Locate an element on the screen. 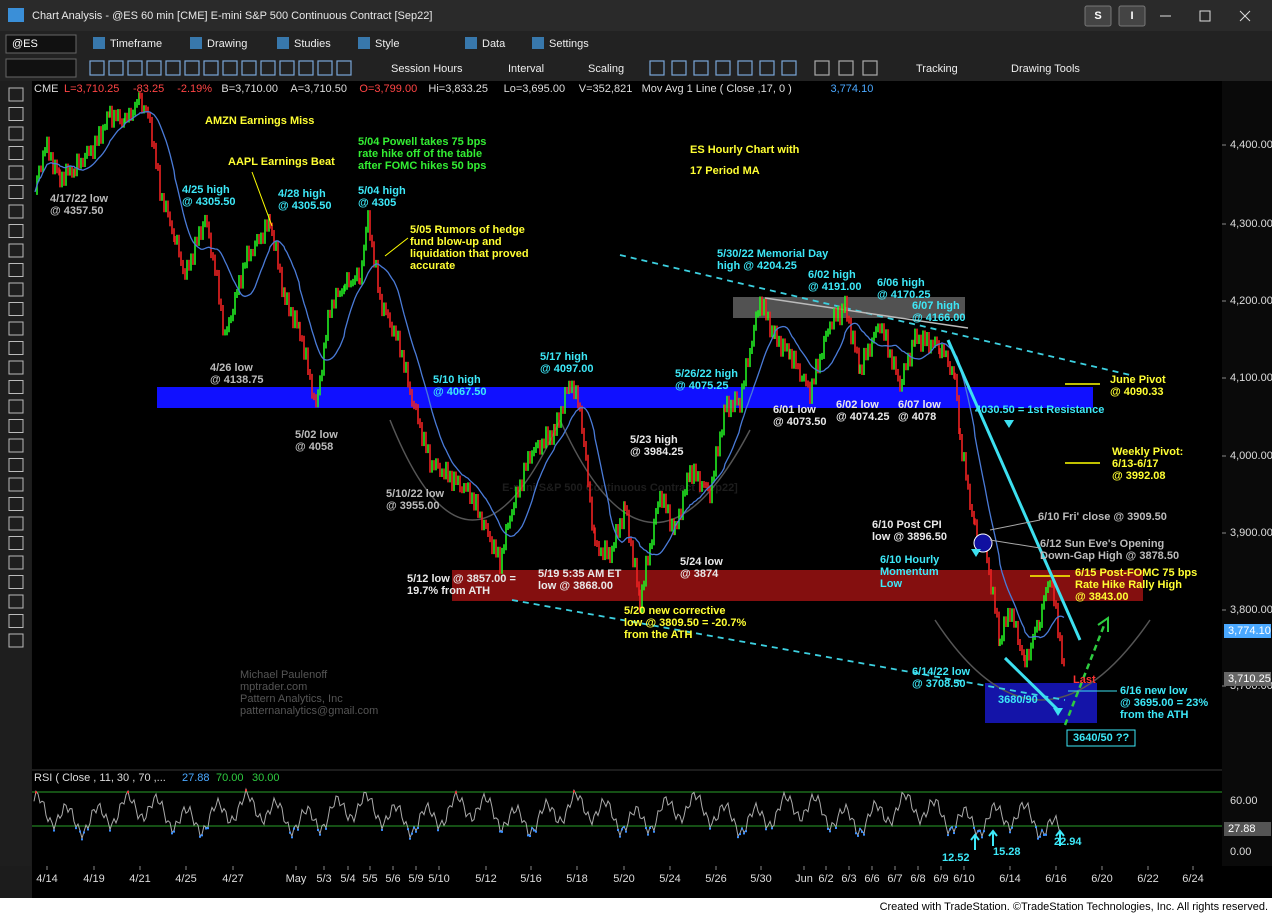  menu-item: Style is located at coordinates (387, 44).